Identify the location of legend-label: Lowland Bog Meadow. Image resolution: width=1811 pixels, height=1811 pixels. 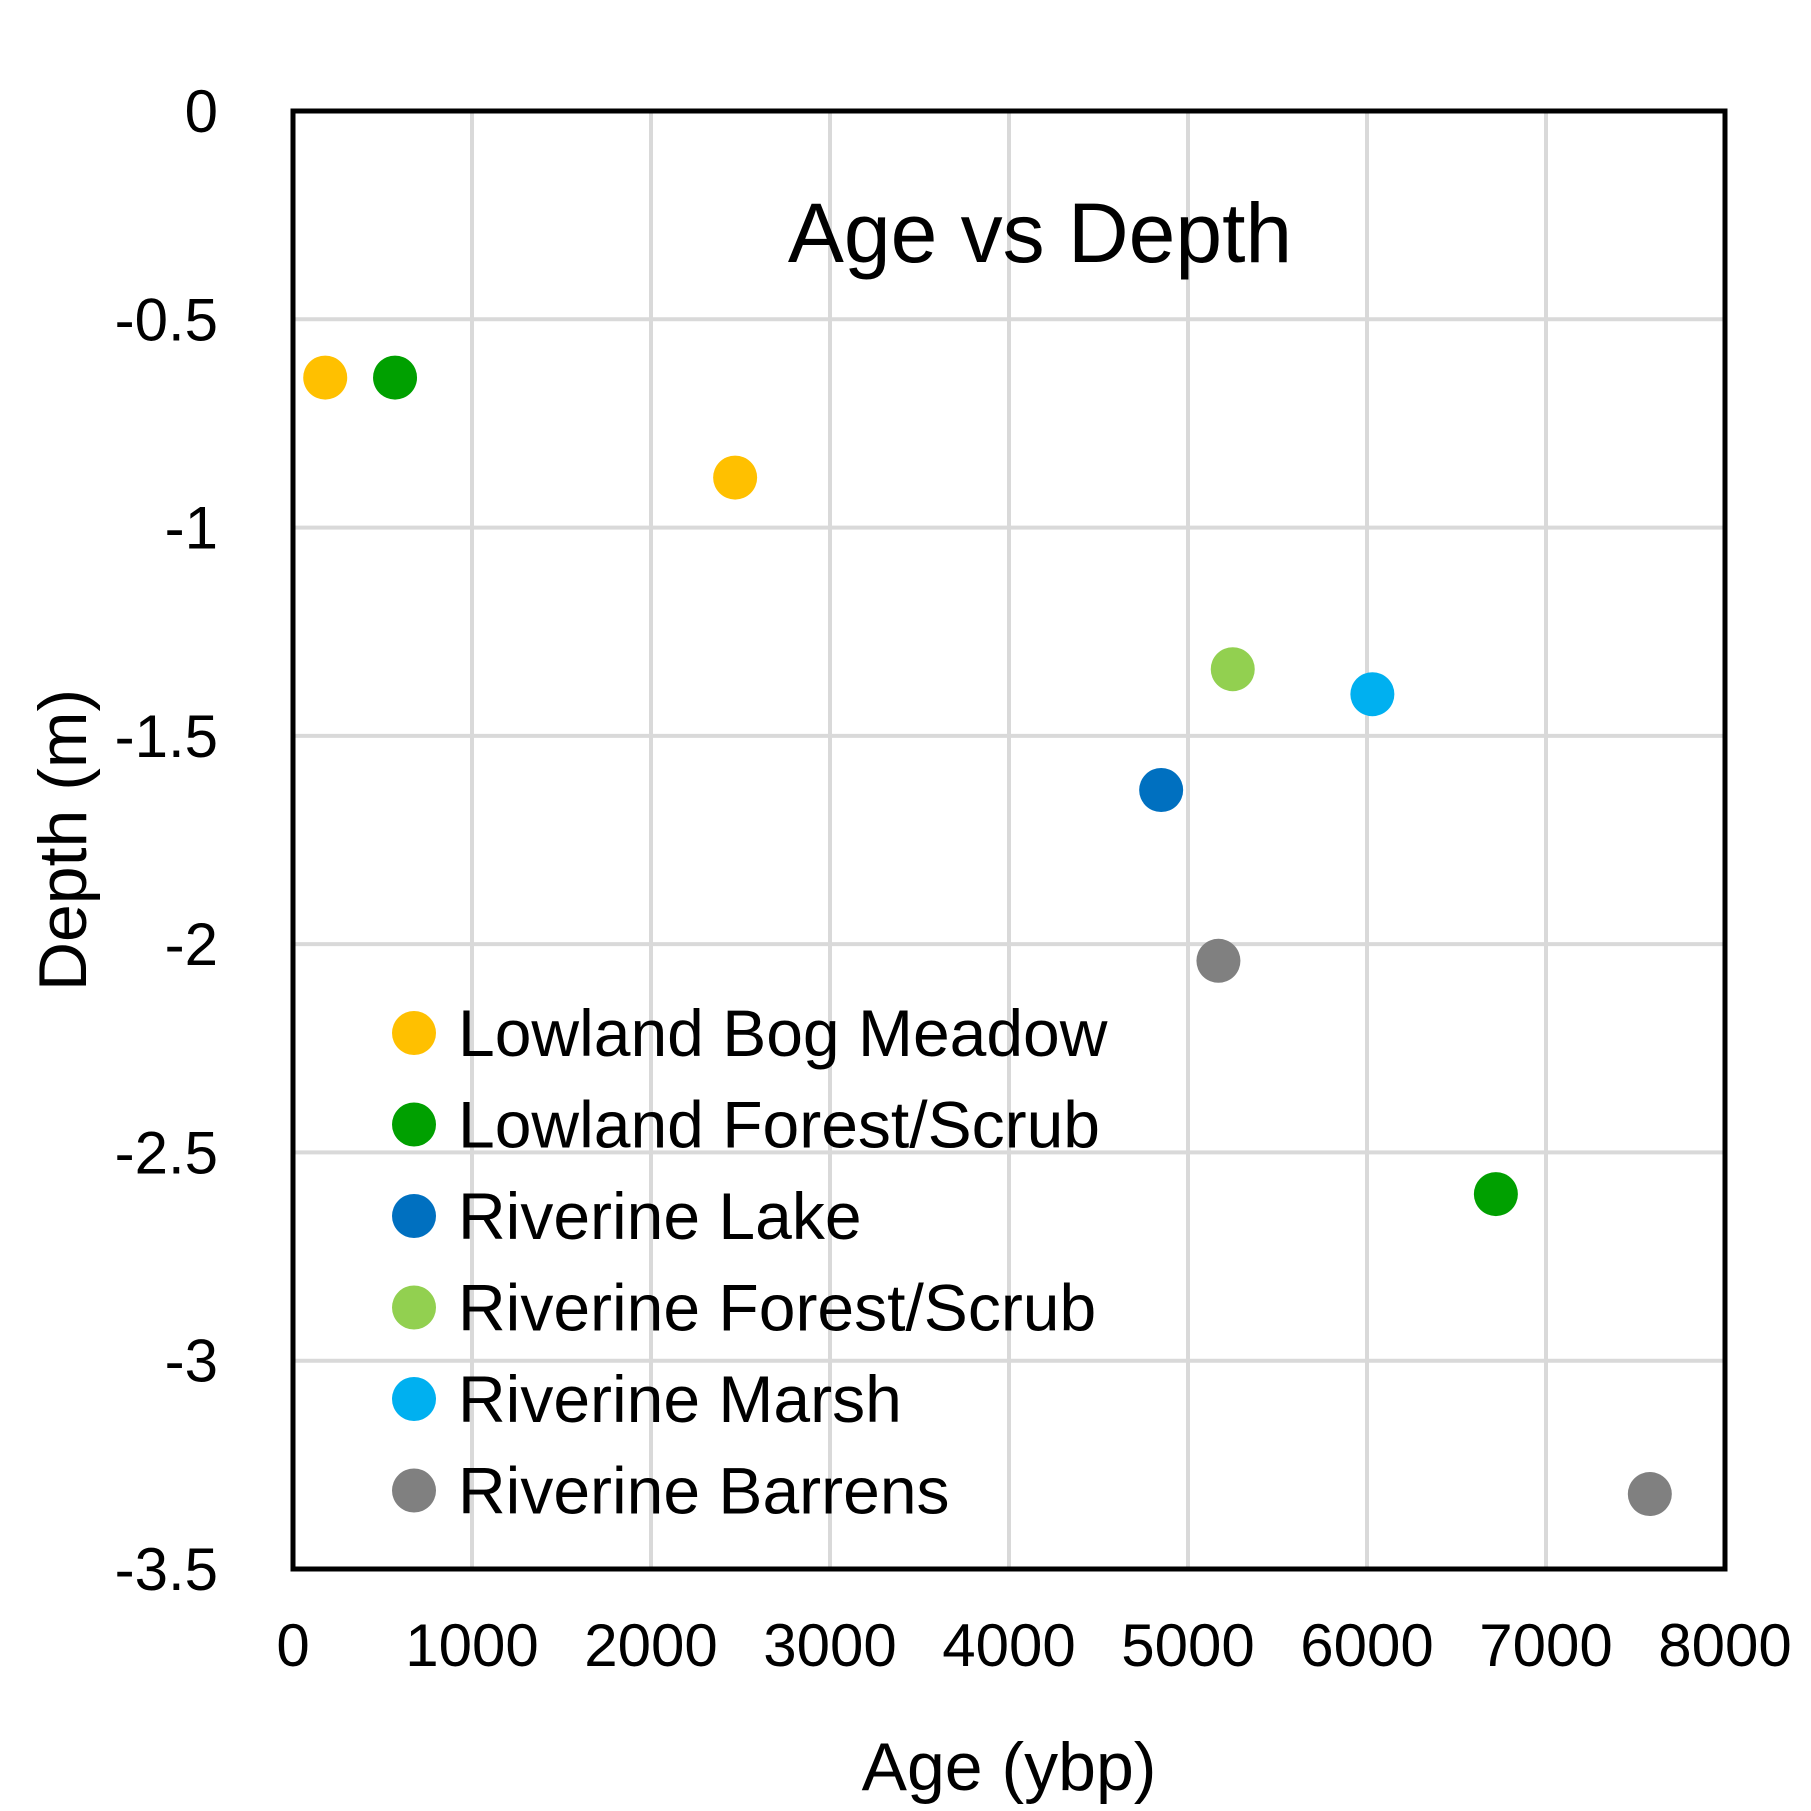
(783, 1033).